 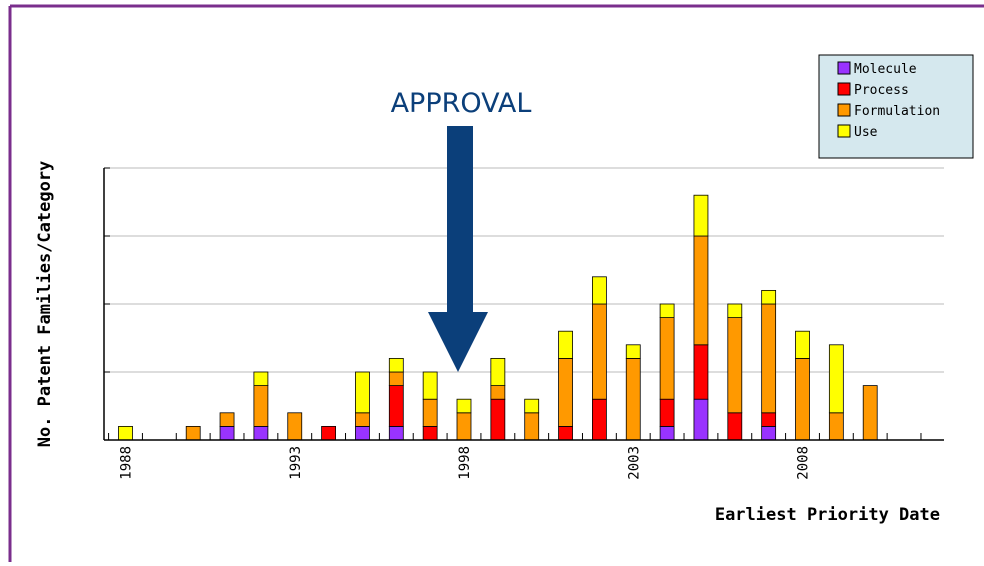 I want to click on bar-segment-molecule-1992, so click(x=261, y=433).